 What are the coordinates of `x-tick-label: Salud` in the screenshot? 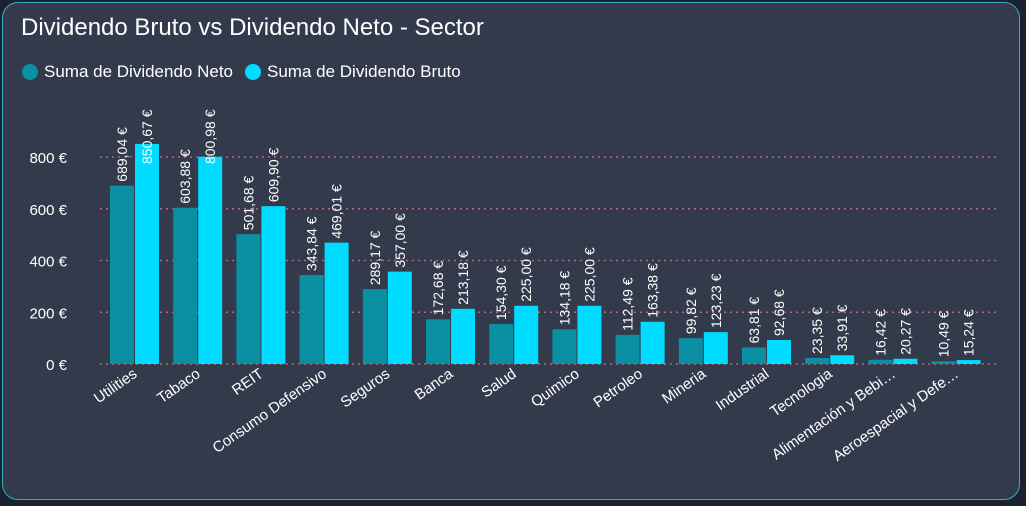 It's located at (498, 383).